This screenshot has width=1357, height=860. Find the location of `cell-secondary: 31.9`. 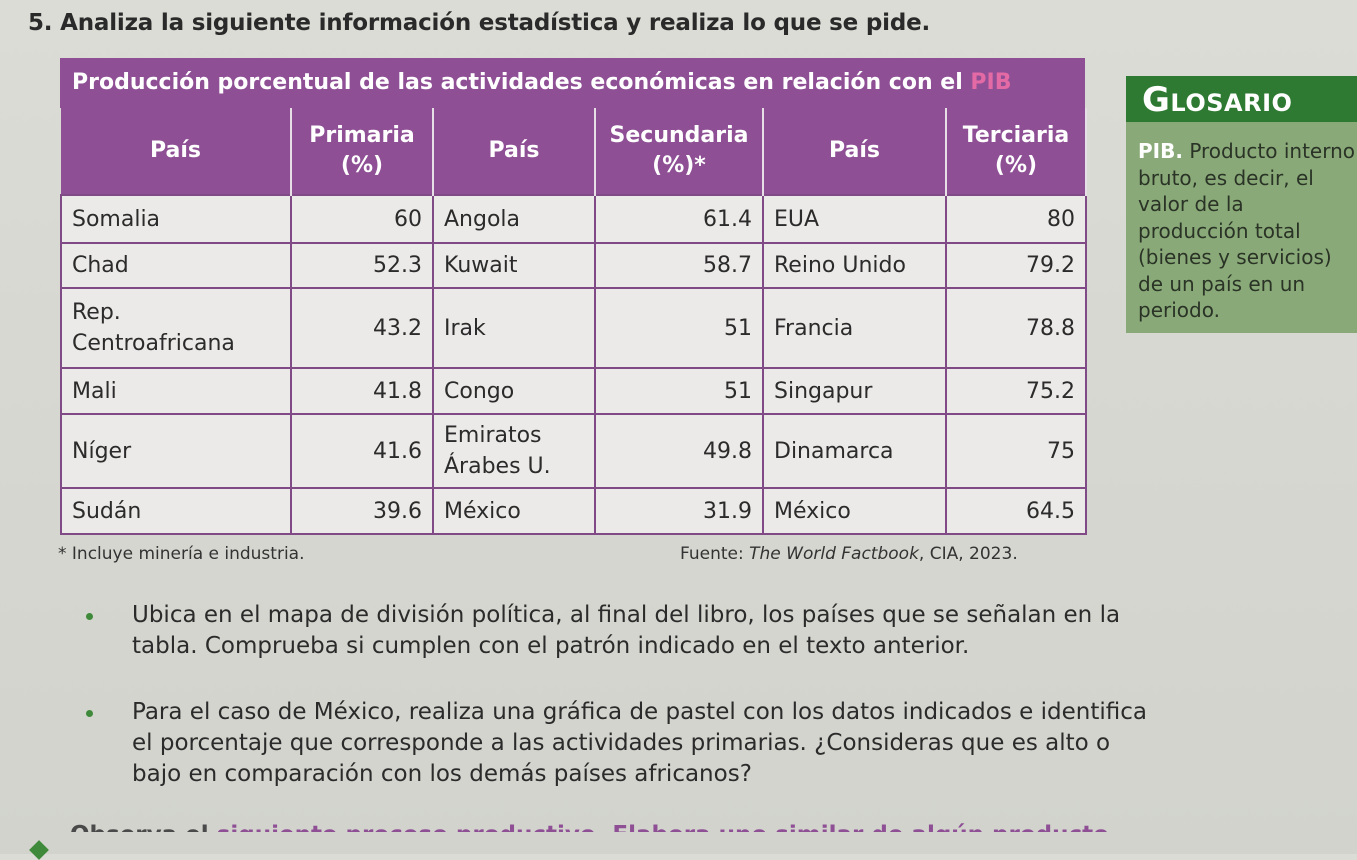

cell-secondary: 31.9 is located at coordinates (679, 511).